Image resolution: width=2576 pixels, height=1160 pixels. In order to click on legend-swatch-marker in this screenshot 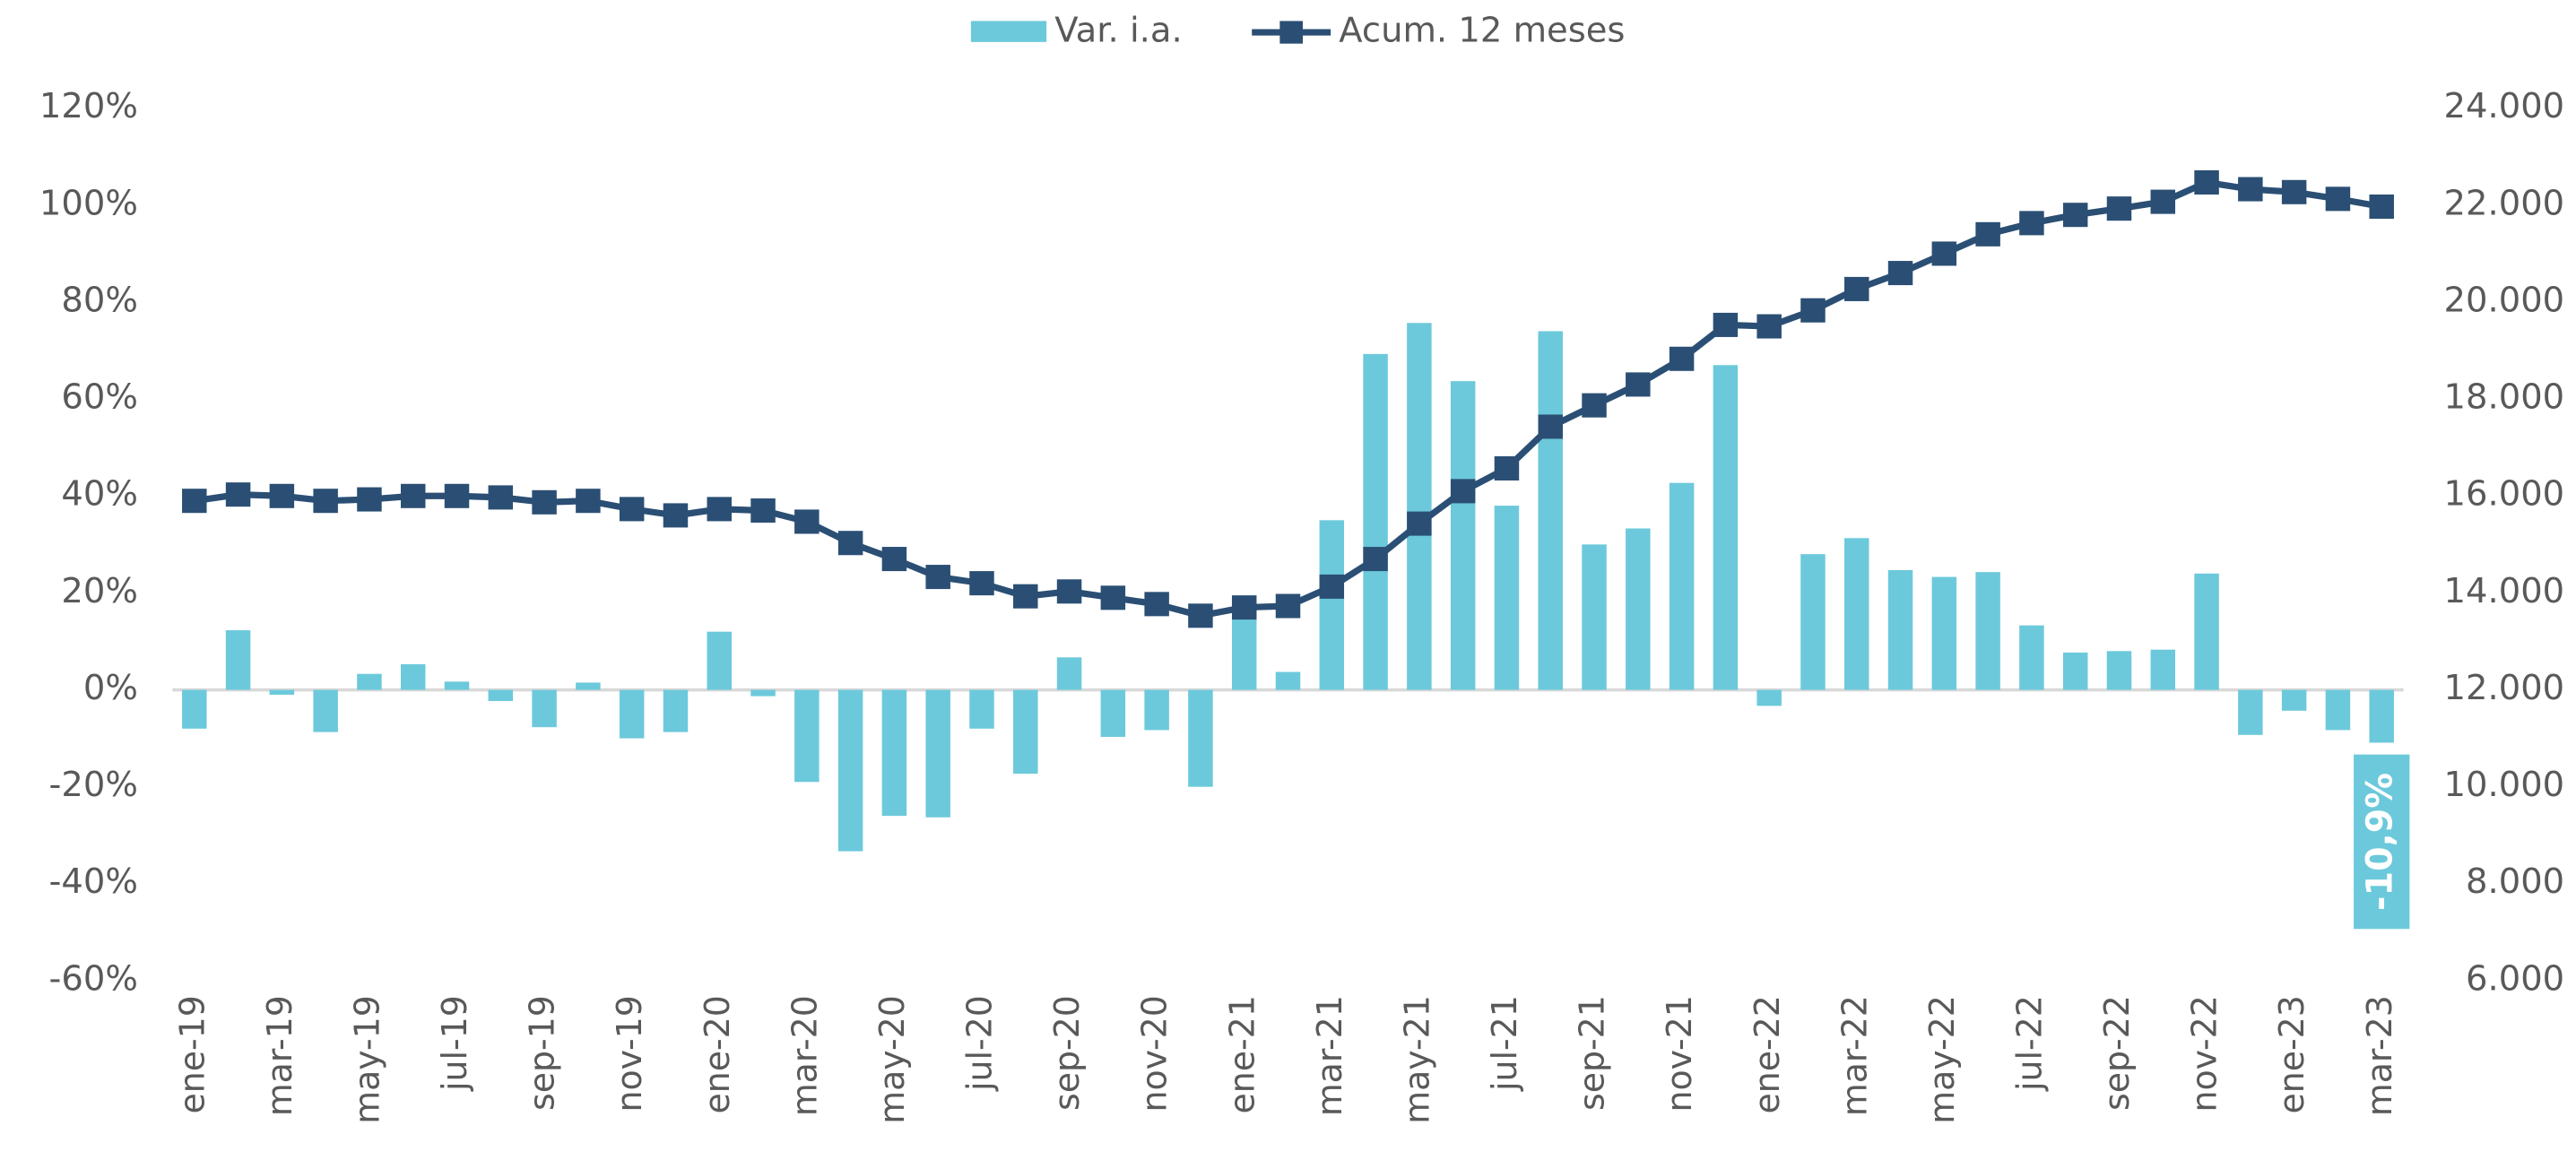, I will do `click(1291, 32)`.